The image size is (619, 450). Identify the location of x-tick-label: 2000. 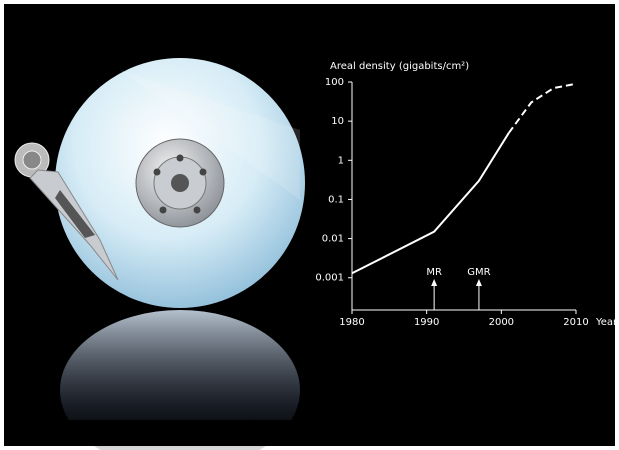
(501, 322).